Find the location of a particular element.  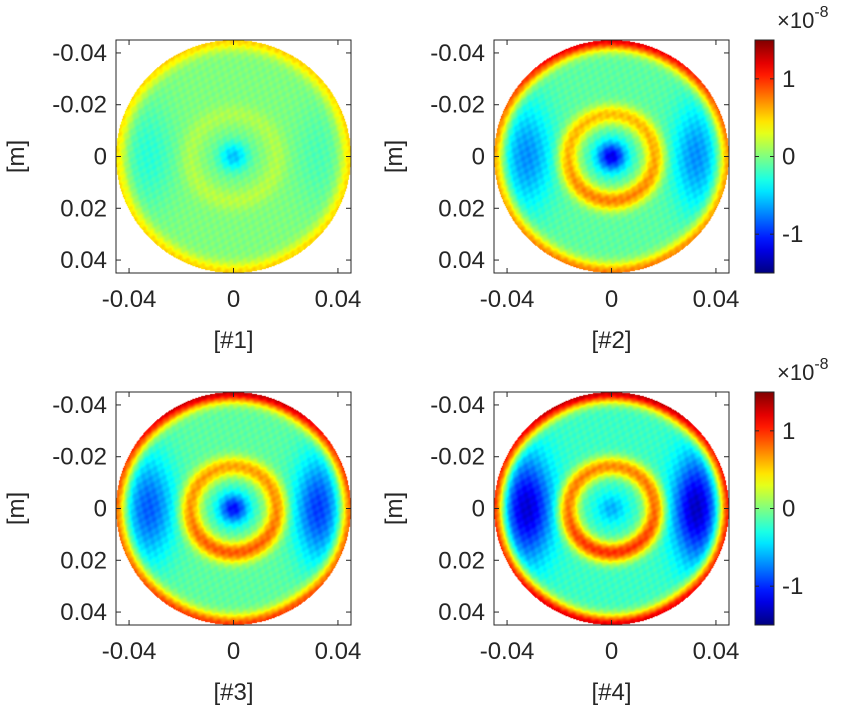

x-axis-label: [#4] is located at coordinates (611, 692).